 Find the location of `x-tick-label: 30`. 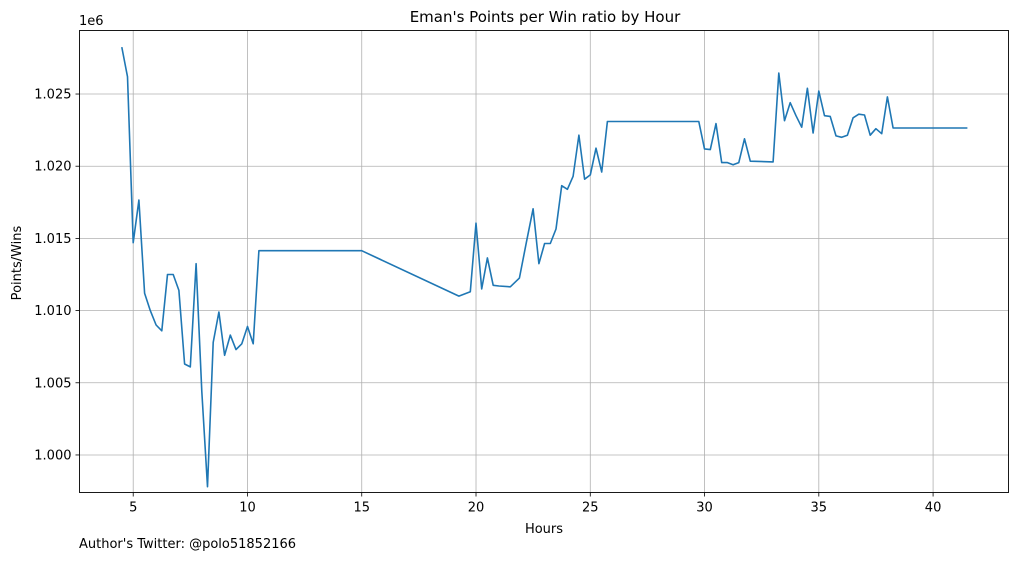

x-tick-label: 30 is located at coordinates (704, 508).